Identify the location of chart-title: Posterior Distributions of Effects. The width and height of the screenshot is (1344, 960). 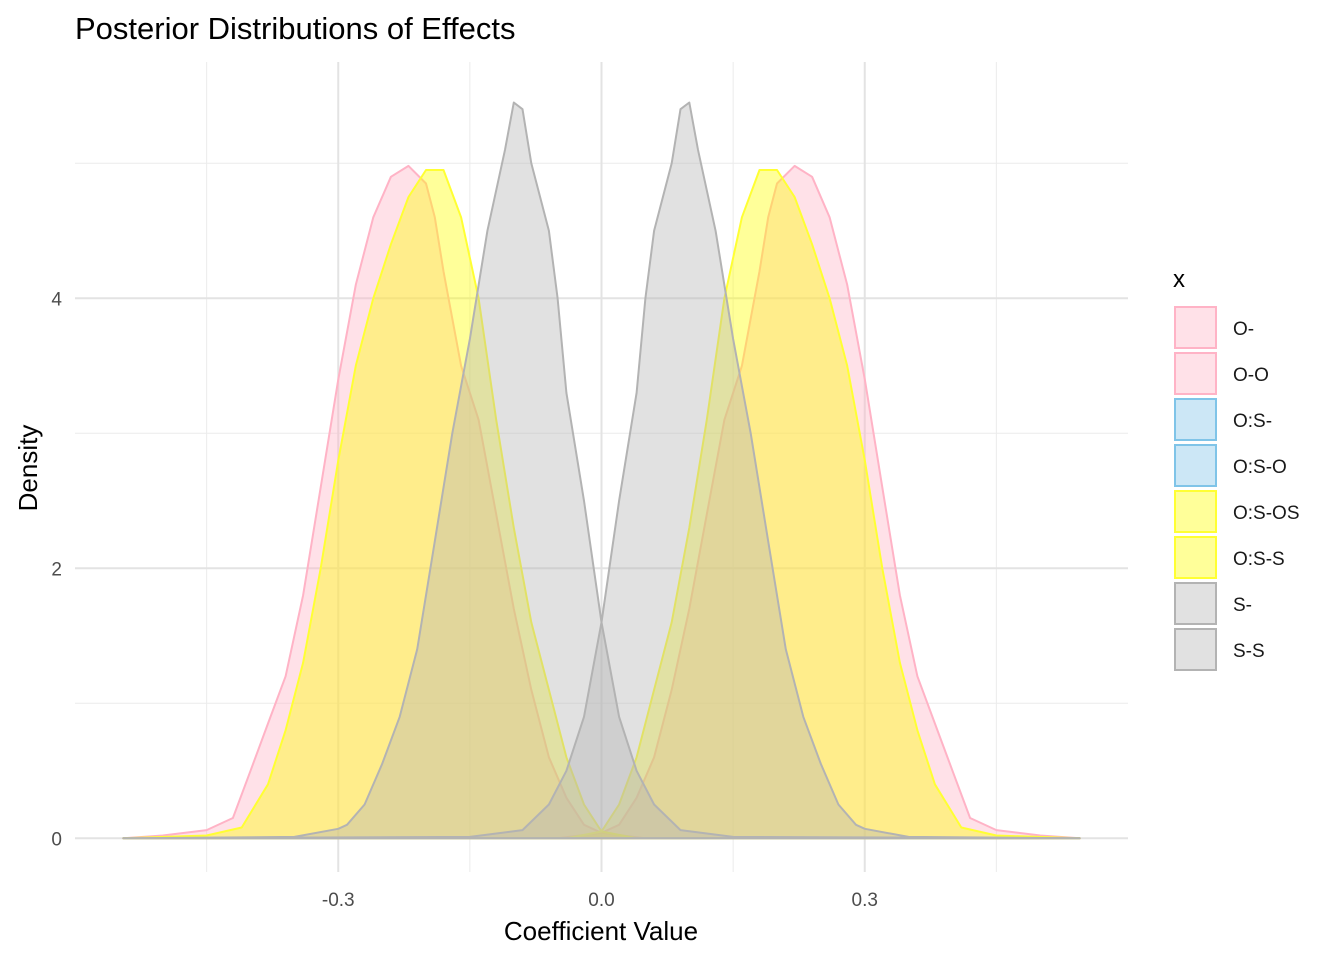
(295, 28).